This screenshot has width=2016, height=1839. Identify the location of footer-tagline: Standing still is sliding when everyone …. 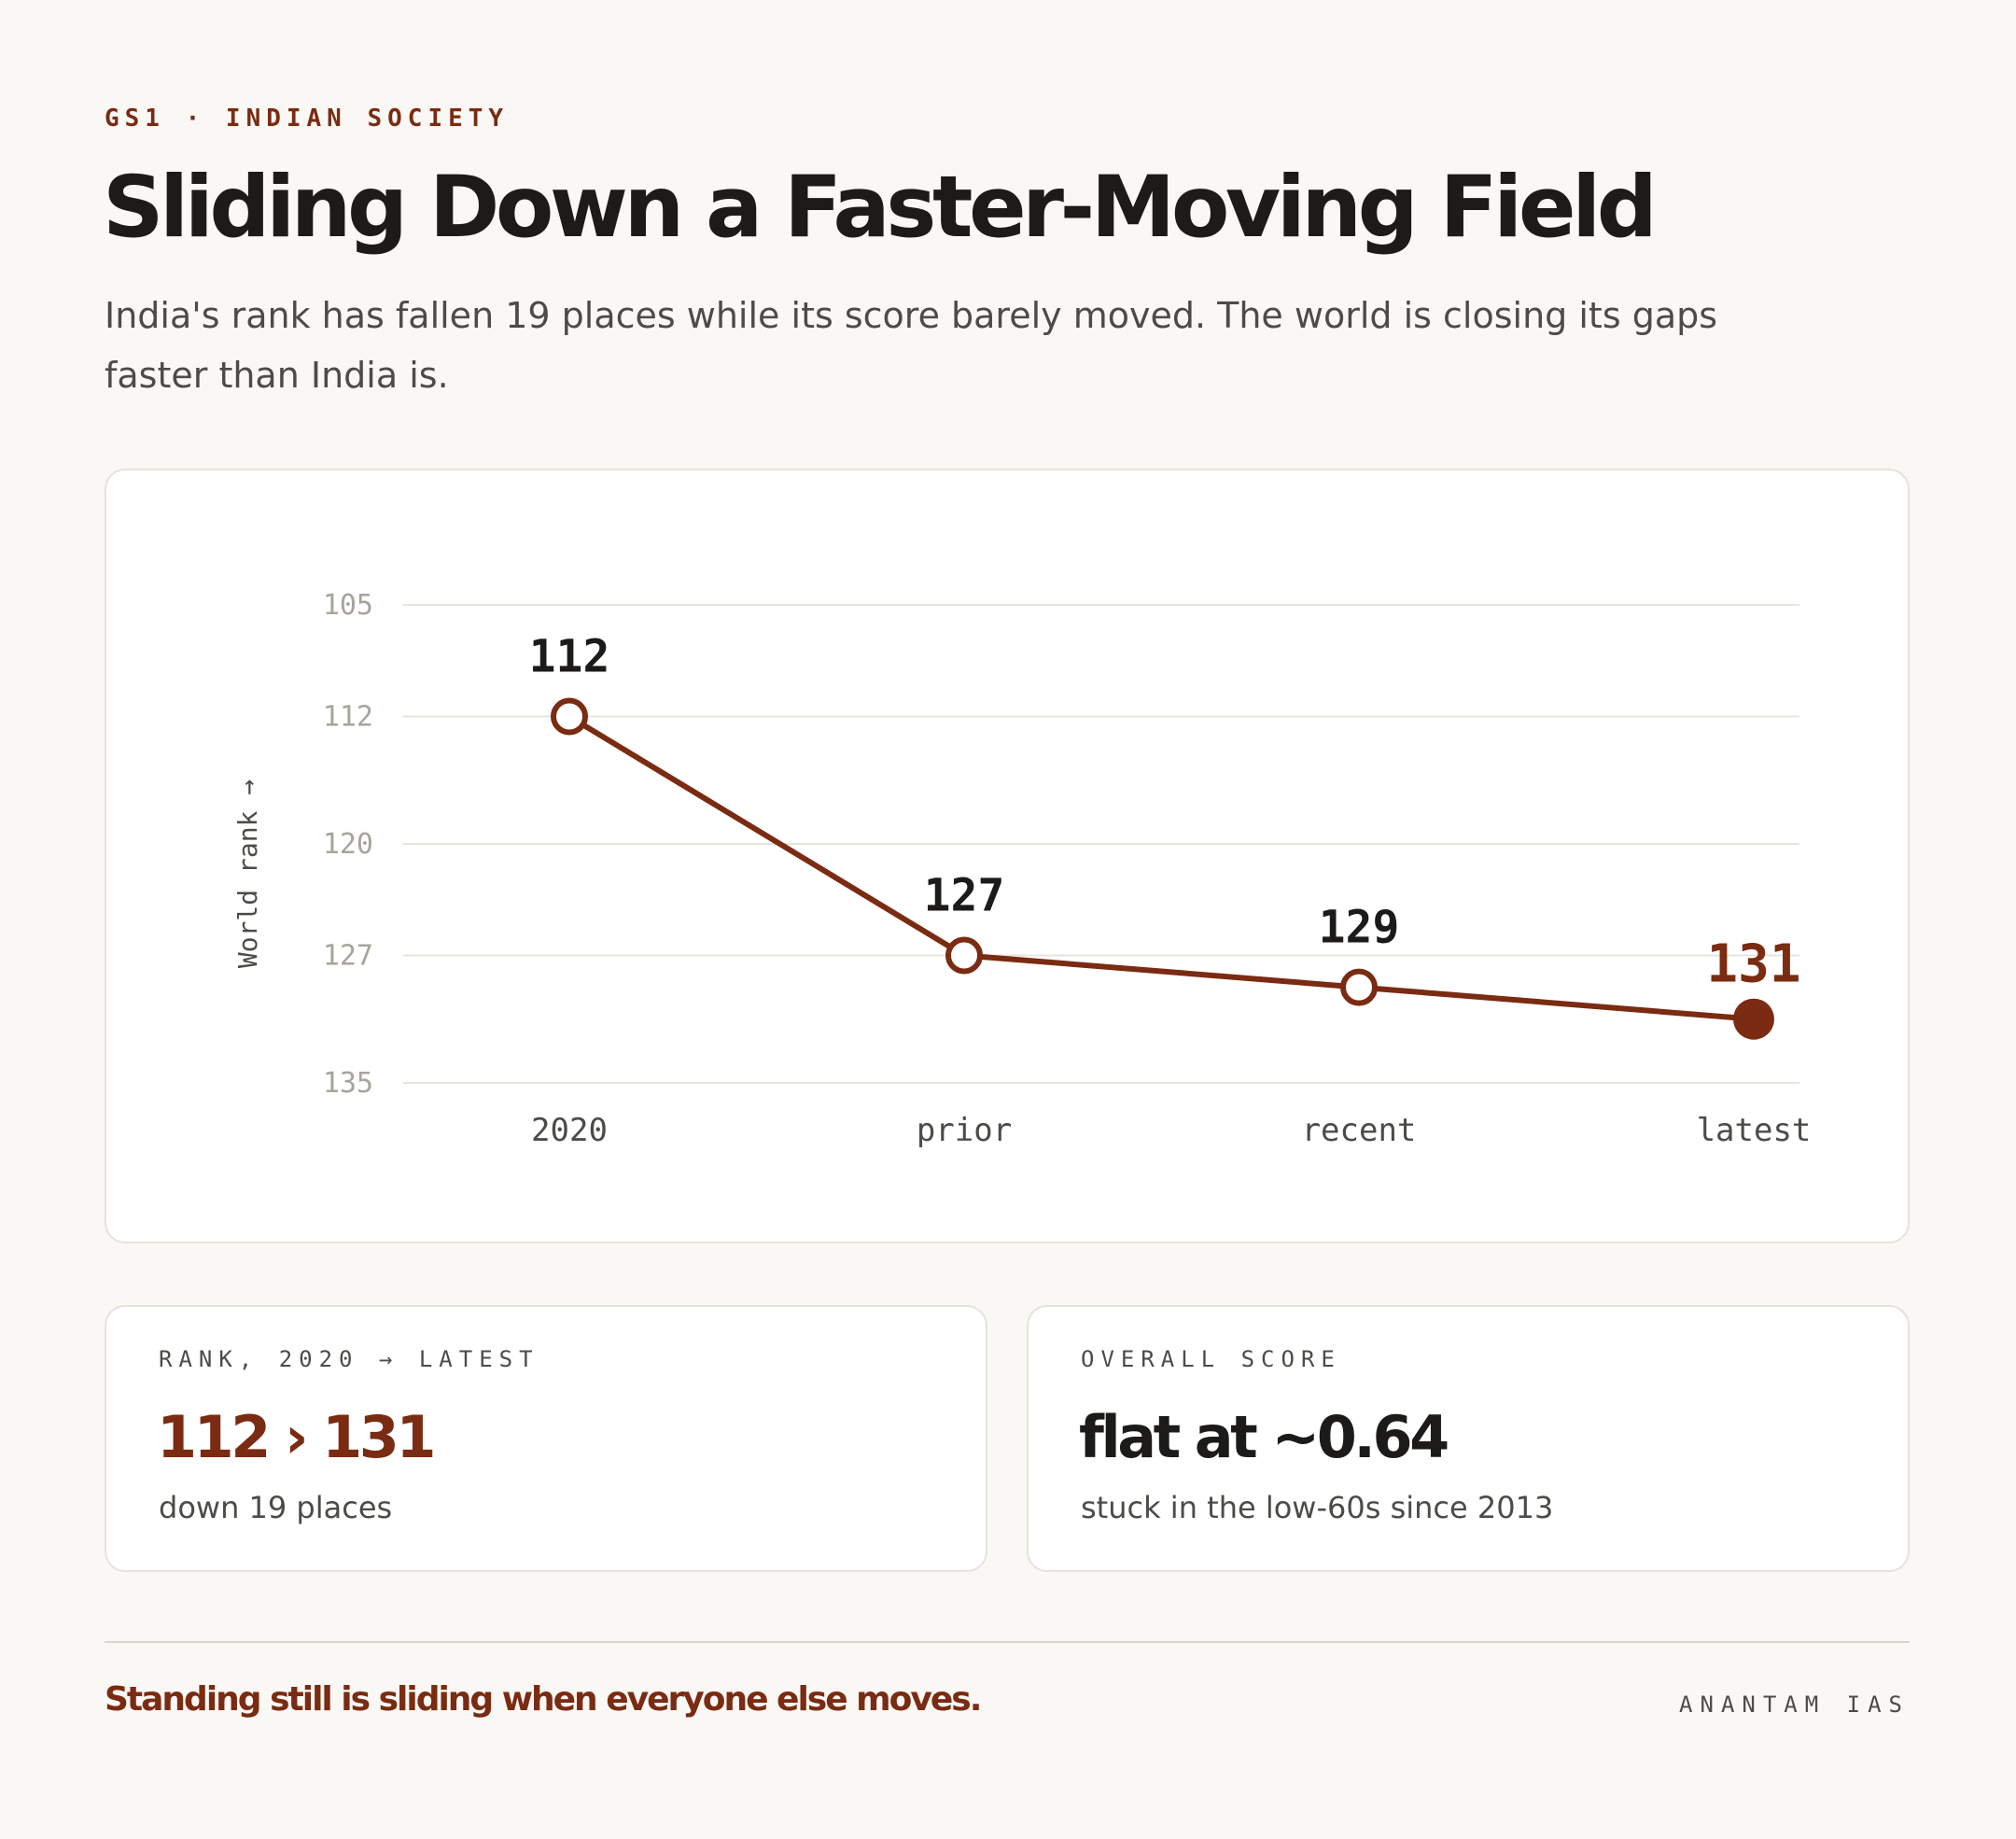
(543, 1699).